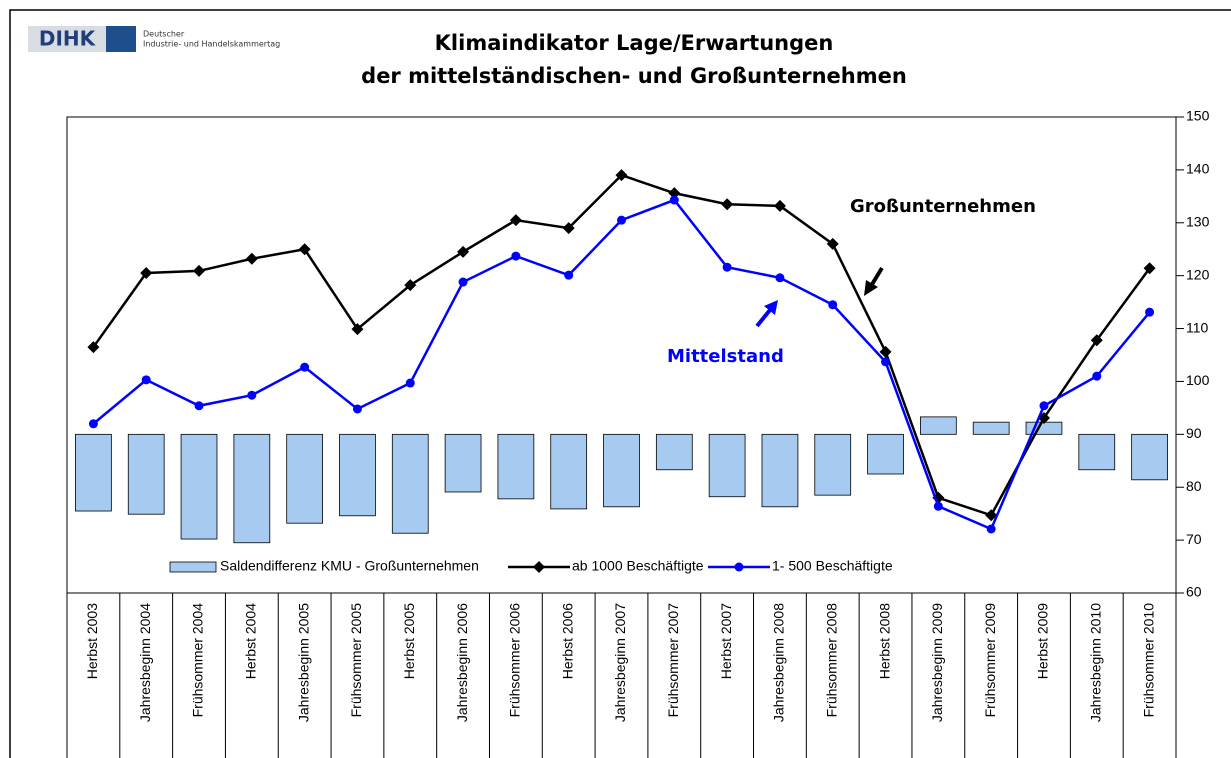 This screenshot has width=1231, height=758. Describe the element at coordinates (673, 660) in the screenshot. I see `x-tick-label: Frühsommer 2007` at that location.